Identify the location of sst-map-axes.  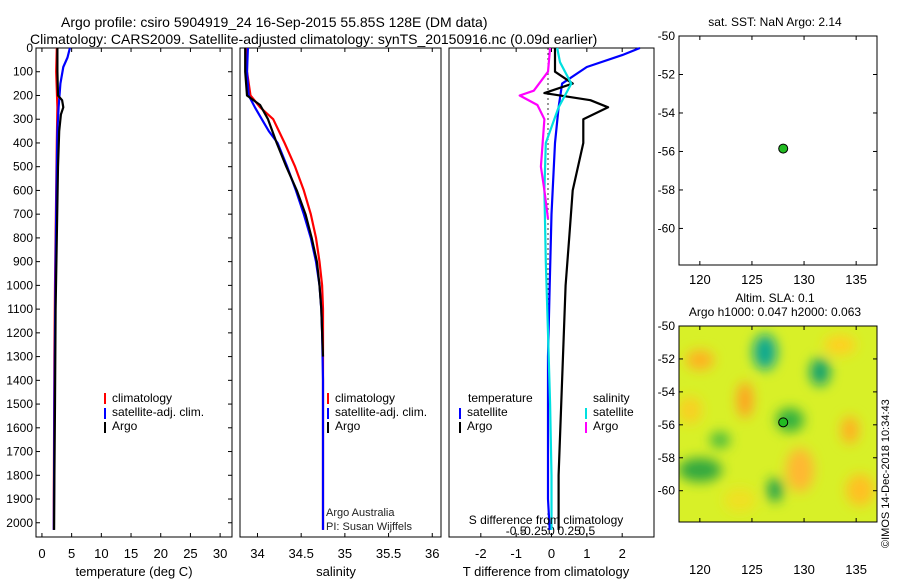
(778, 150).